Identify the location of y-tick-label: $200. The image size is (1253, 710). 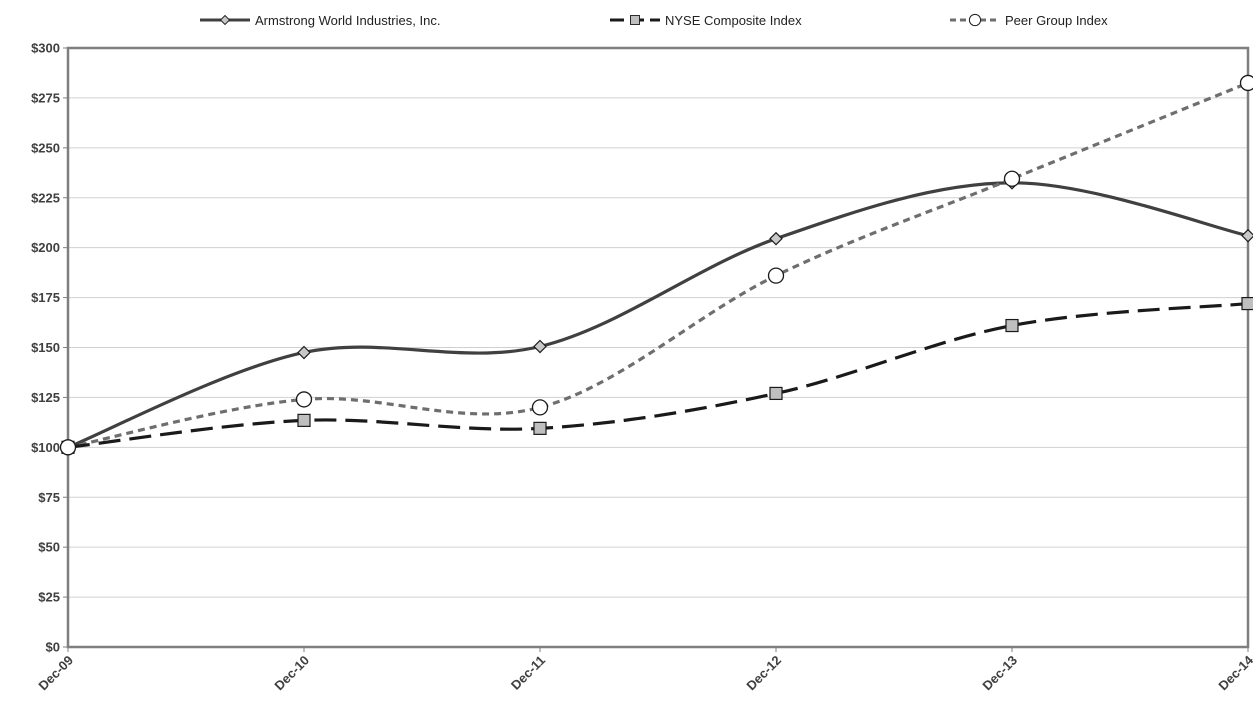
(45, 247).